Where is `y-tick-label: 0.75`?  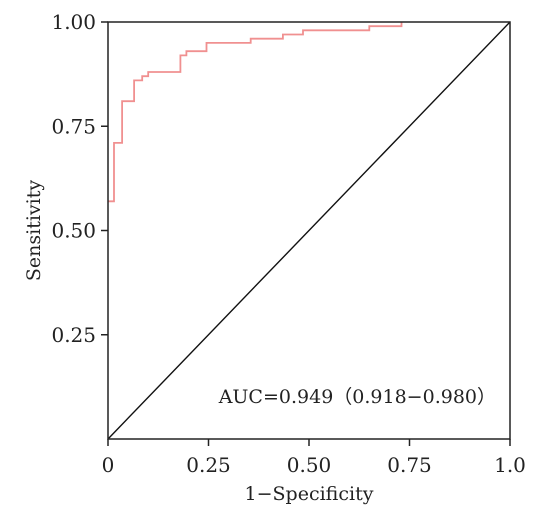 y-tick-label: 0.75 is located at coordinates (73, 126).